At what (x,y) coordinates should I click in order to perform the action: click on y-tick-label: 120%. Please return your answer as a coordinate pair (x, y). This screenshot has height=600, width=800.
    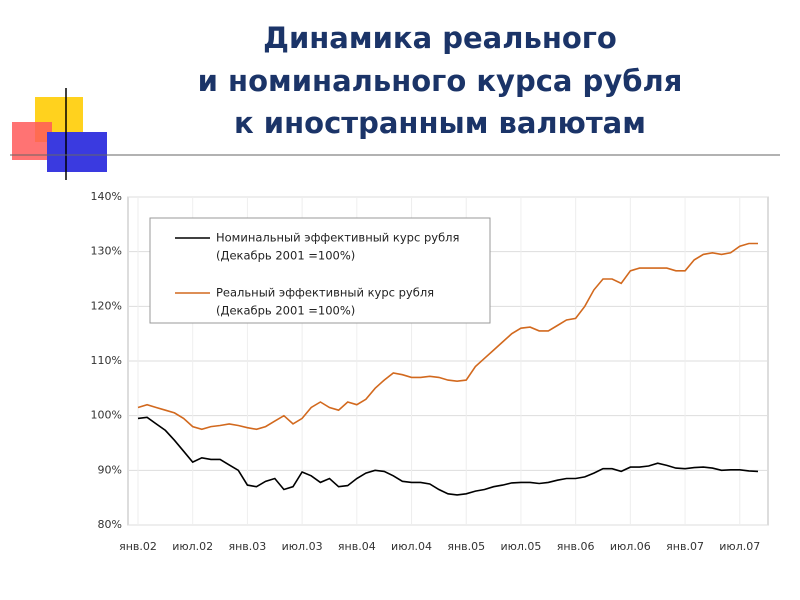
    Looking at the image, I should click on (106, 305).